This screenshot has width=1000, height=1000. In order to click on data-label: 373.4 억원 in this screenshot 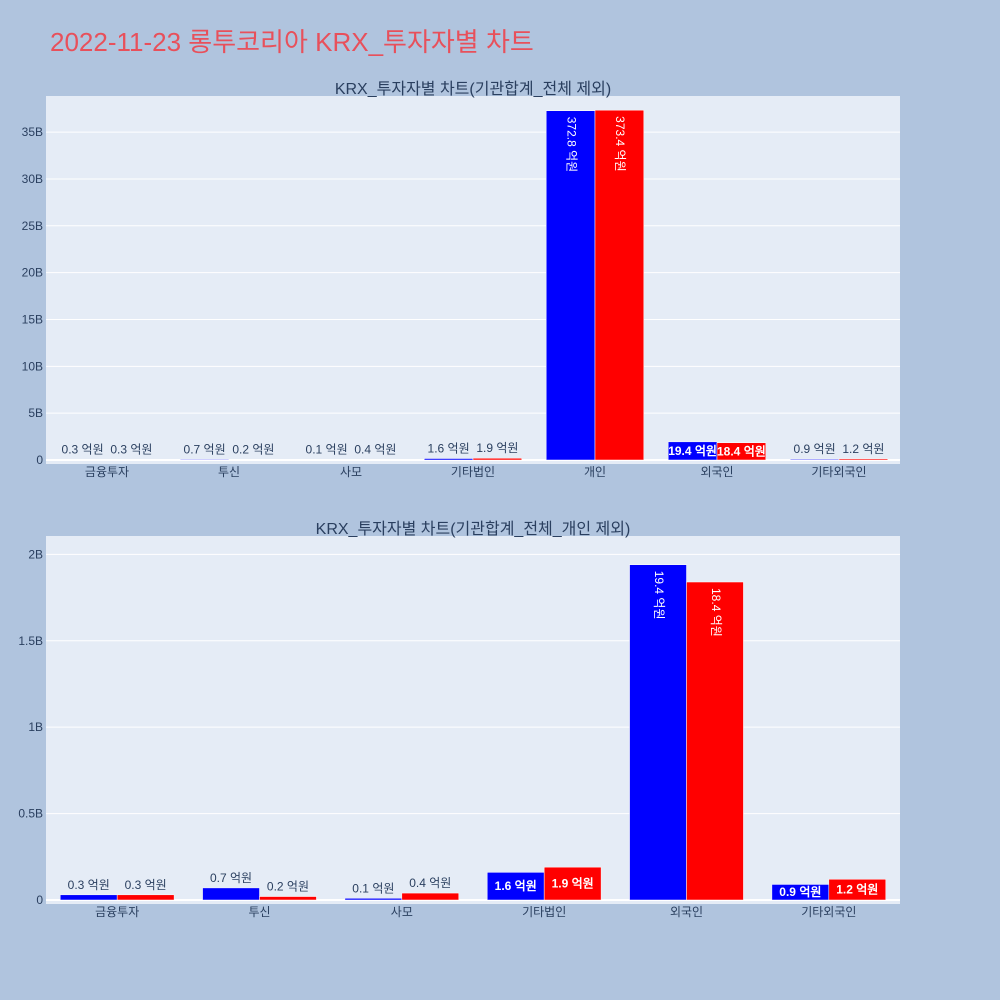, I will do `click(620, 143)`.